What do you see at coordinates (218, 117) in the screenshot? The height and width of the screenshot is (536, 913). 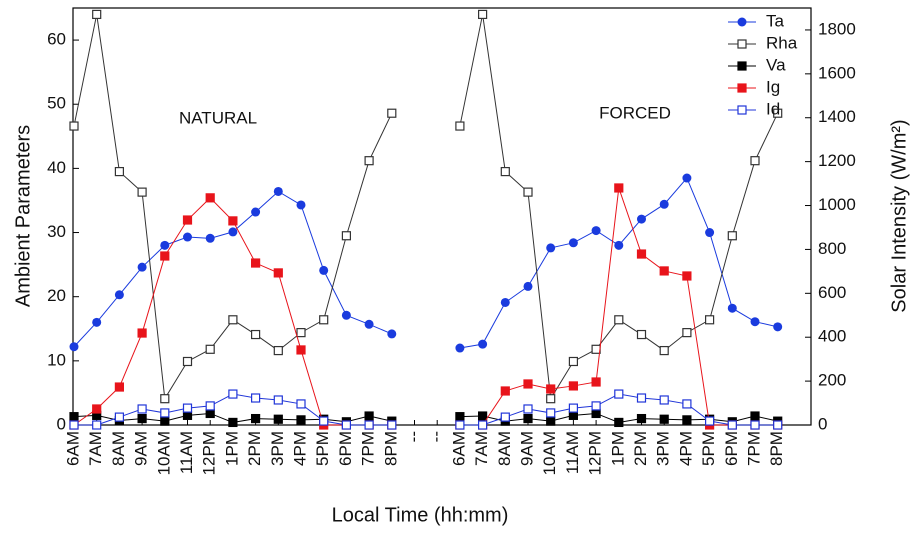 I see `annotation: NATURAL` at bounding box center [218, 117].